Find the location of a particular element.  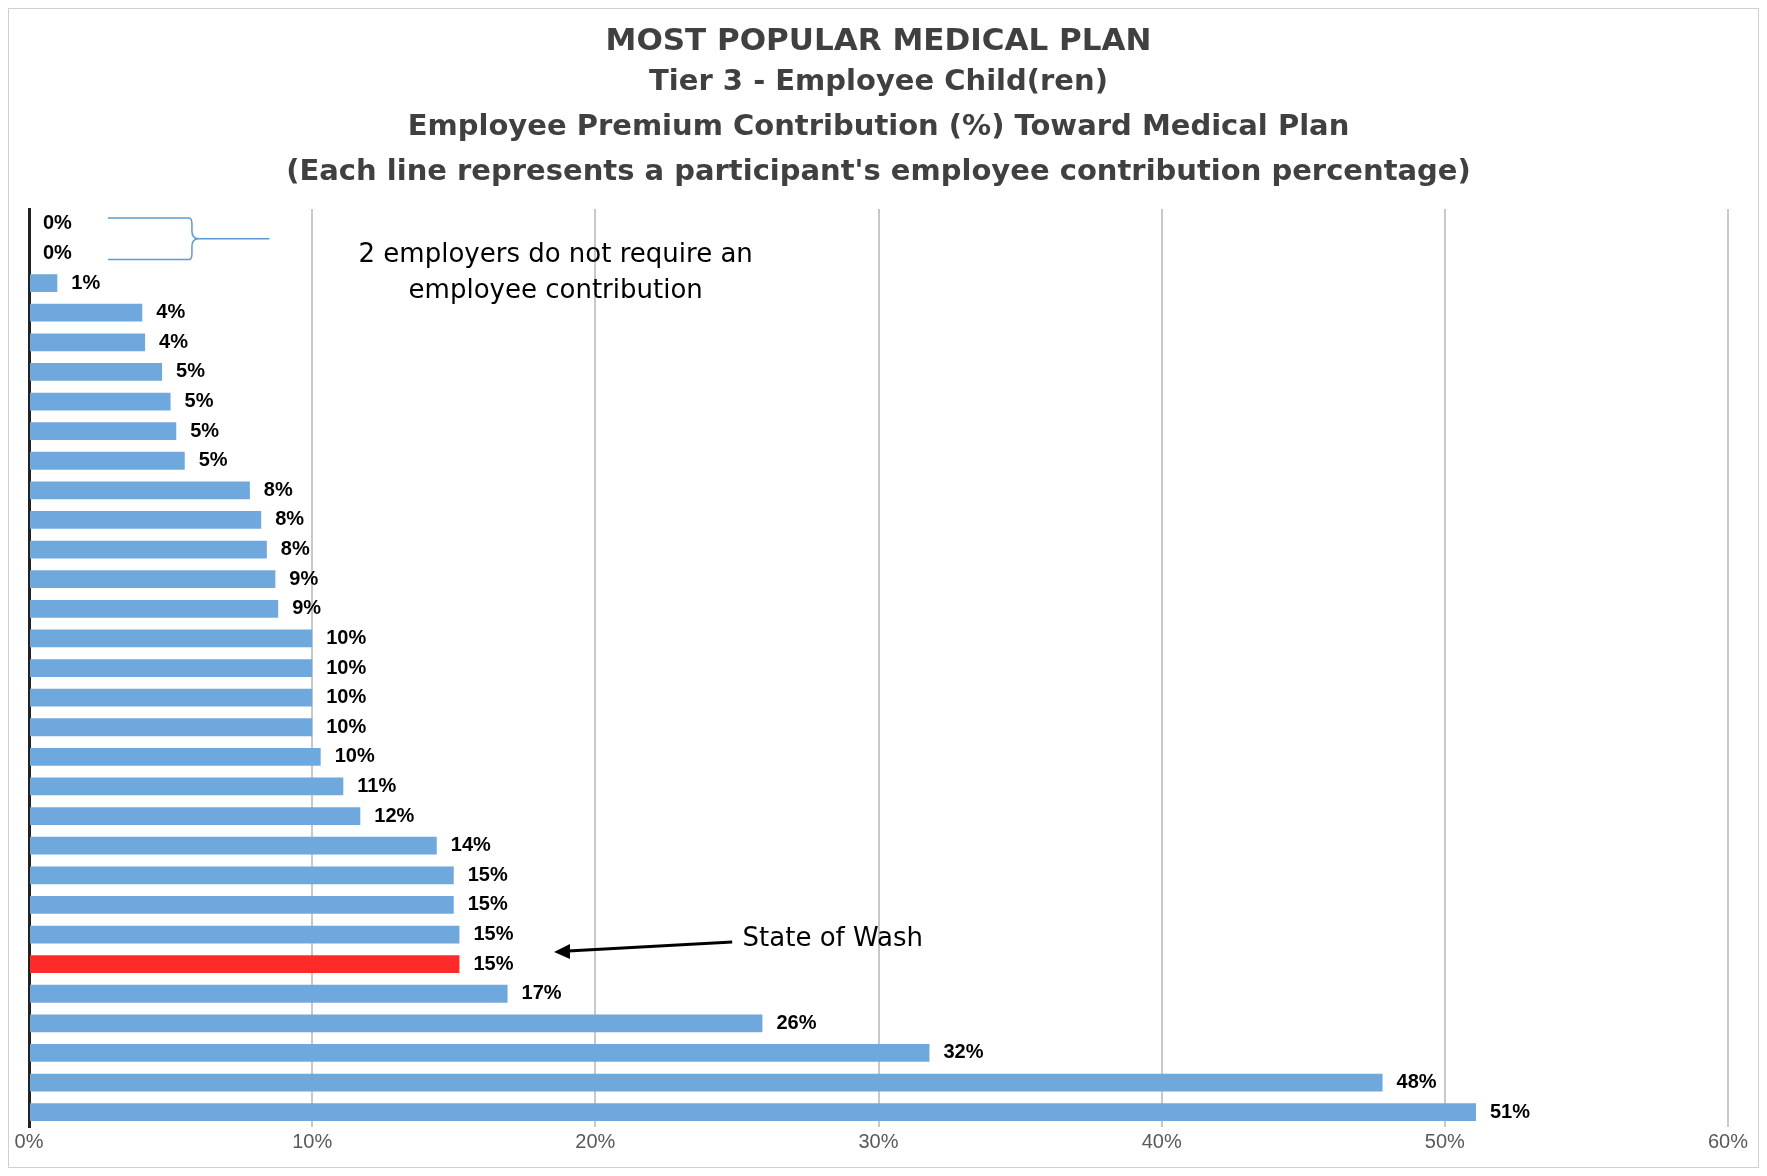

x-tick-label: 50% is located at coordinates (1445, 1140).